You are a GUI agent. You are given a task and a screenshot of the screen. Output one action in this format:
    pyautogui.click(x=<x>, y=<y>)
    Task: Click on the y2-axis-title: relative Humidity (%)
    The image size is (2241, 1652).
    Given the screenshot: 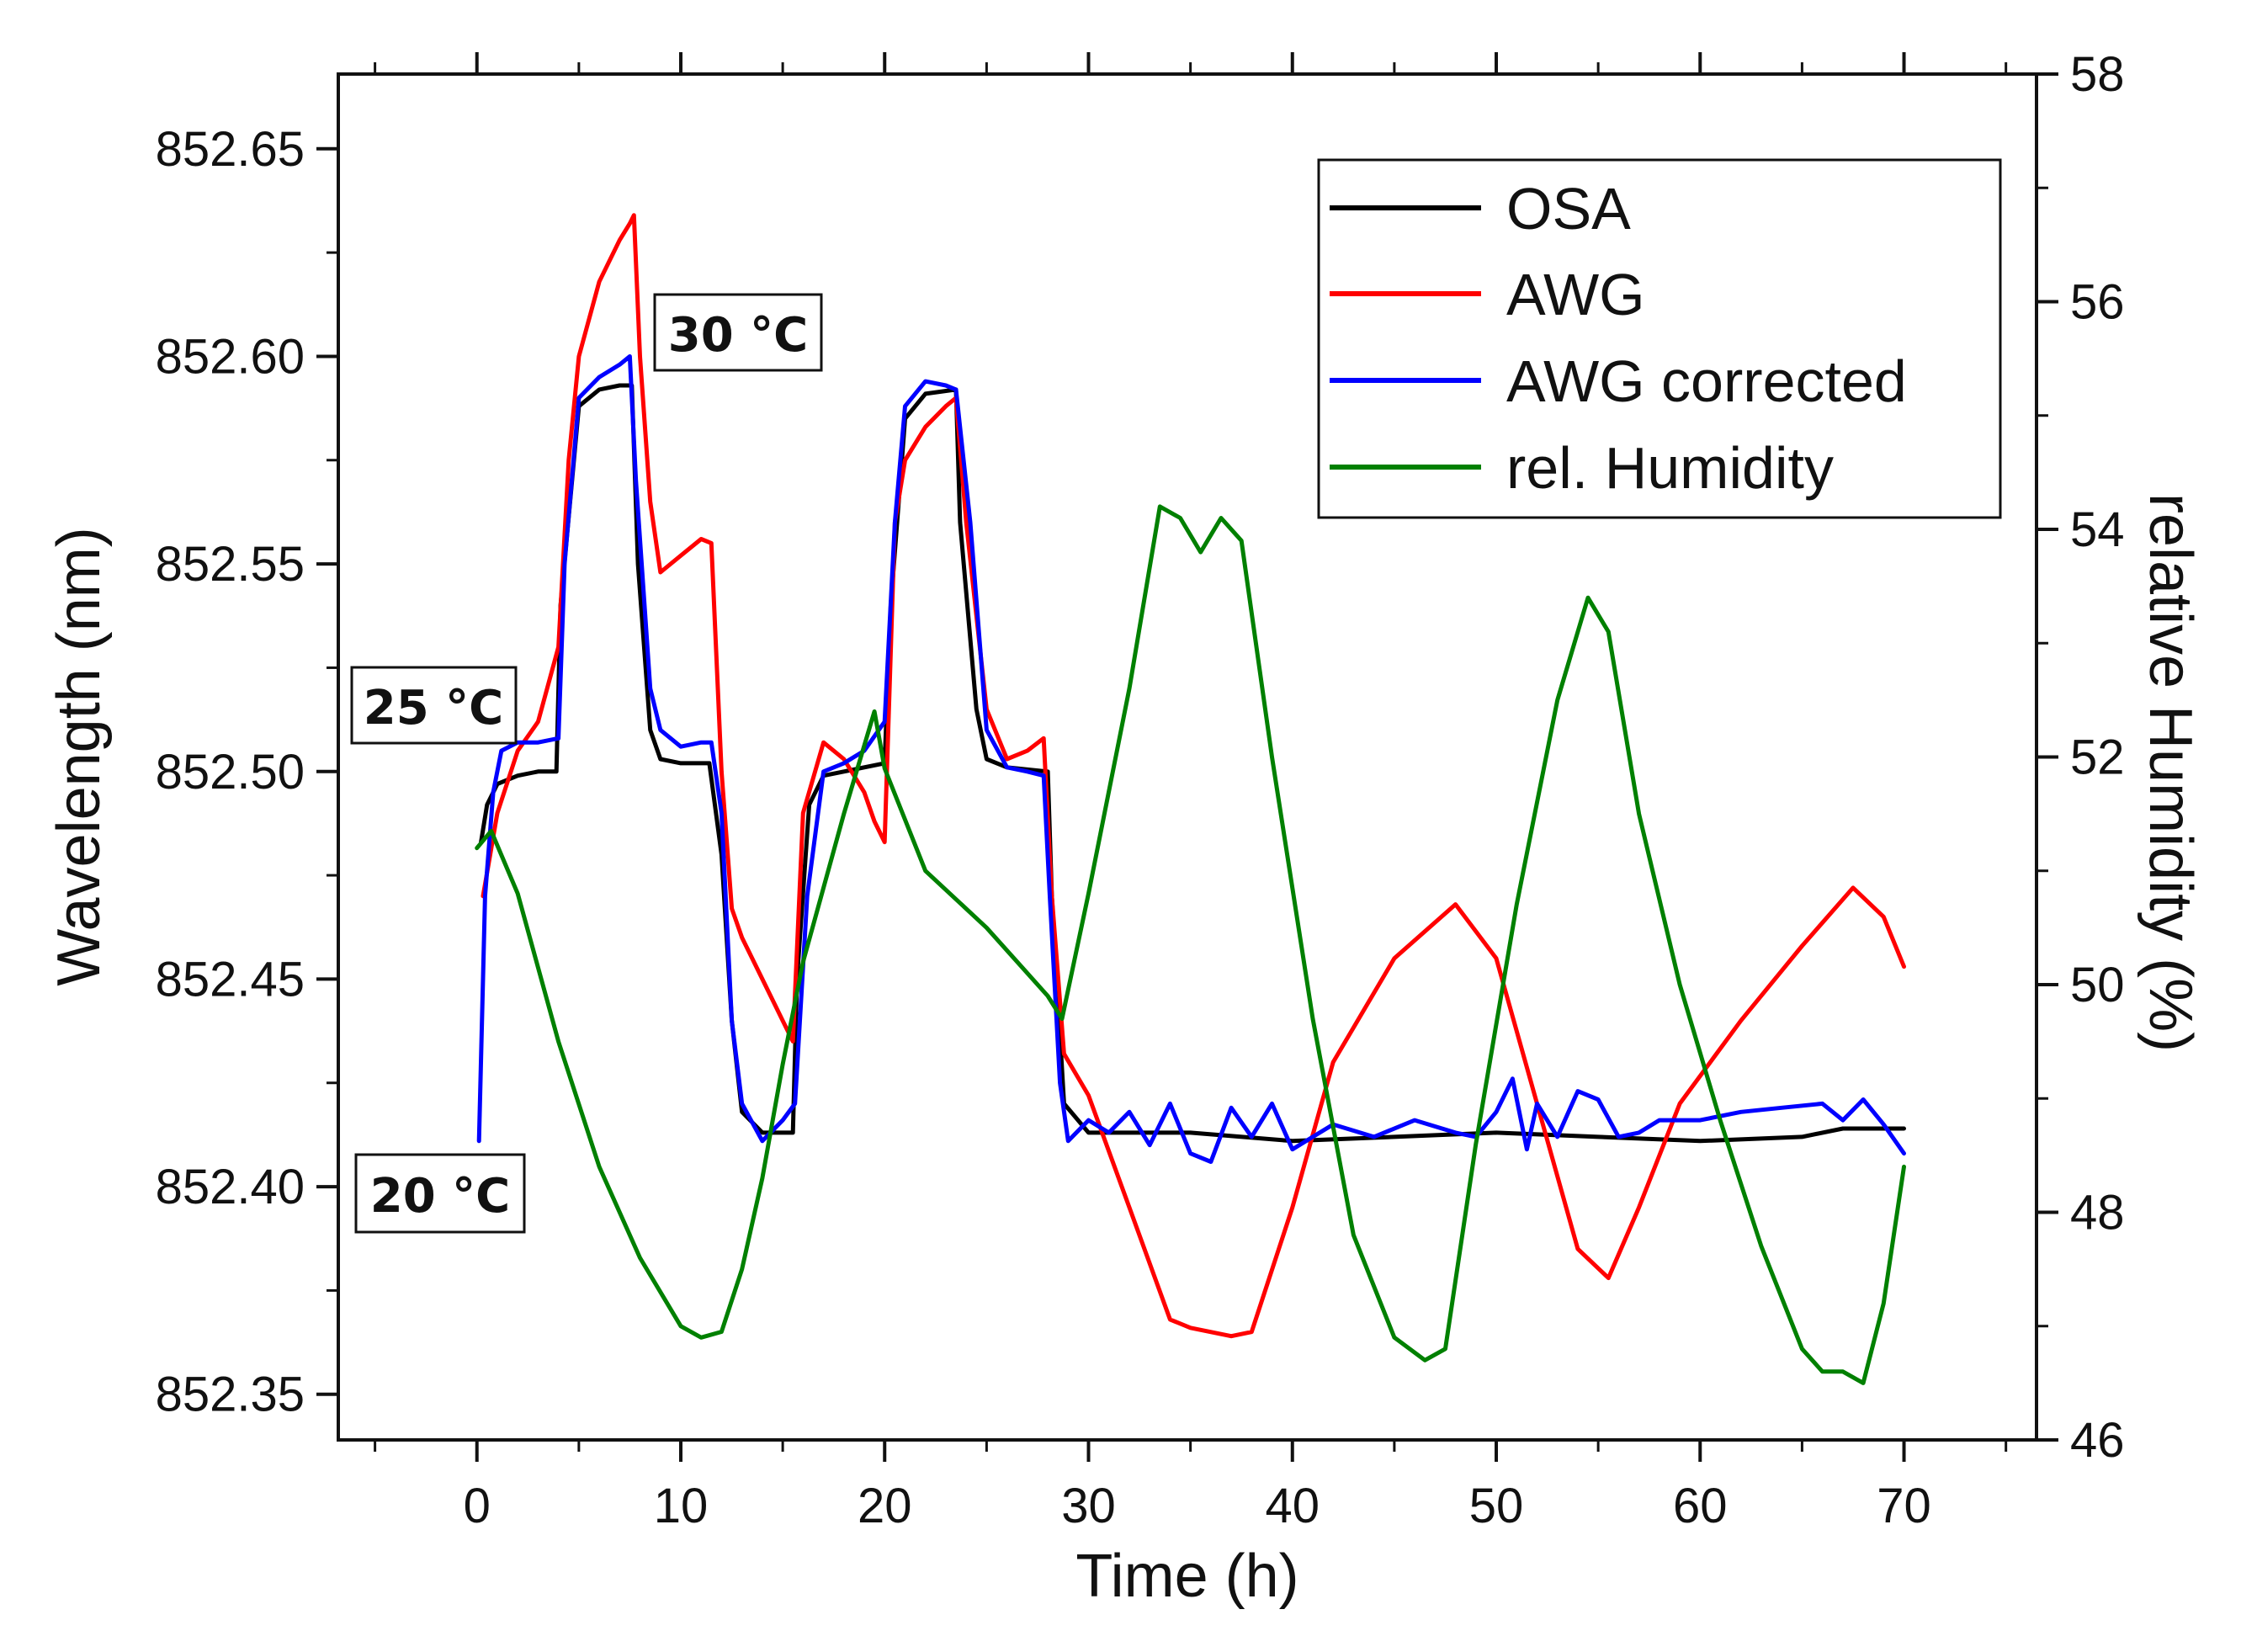 What is the action you would take?
    pyautogui.click(x=2170, y=772)
    